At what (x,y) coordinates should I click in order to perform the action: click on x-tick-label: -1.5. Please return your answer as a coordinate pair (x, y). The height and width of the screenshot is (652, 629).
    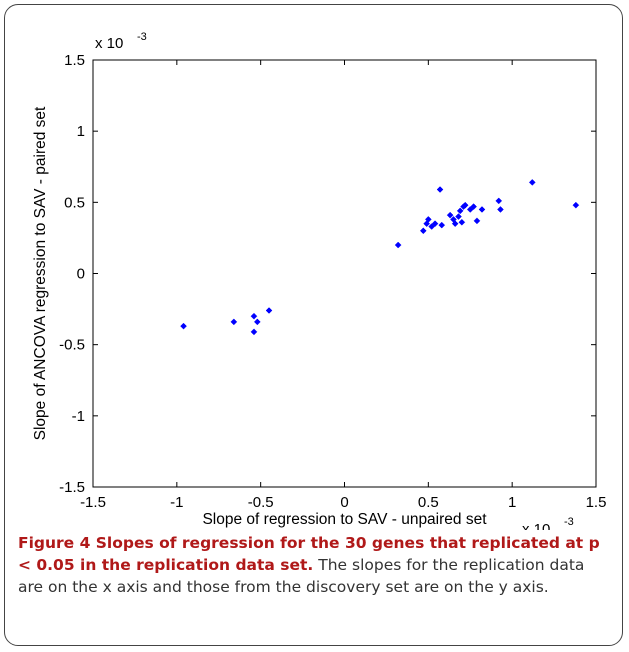
    Looking at the image, I should click on (93, 502).